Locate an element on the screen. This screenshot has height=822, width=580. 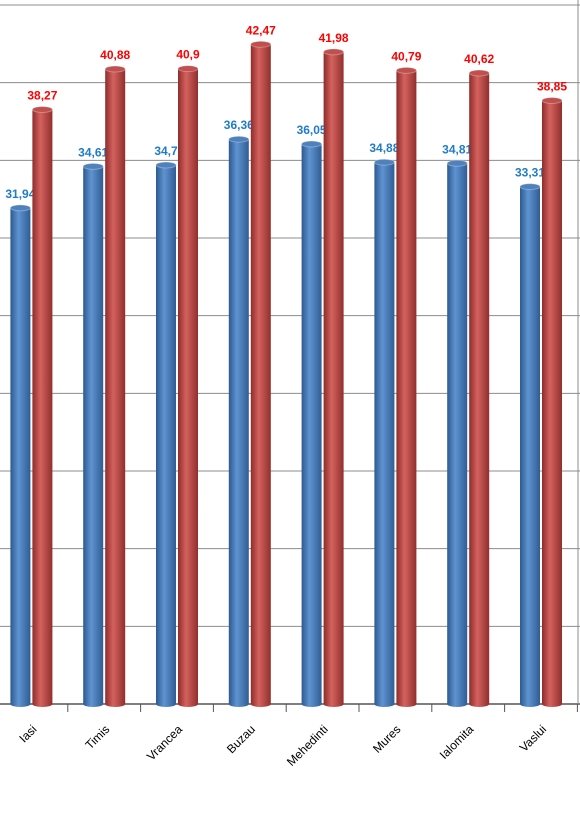
value-label: 38,27 is located at coordinates (42, 96).